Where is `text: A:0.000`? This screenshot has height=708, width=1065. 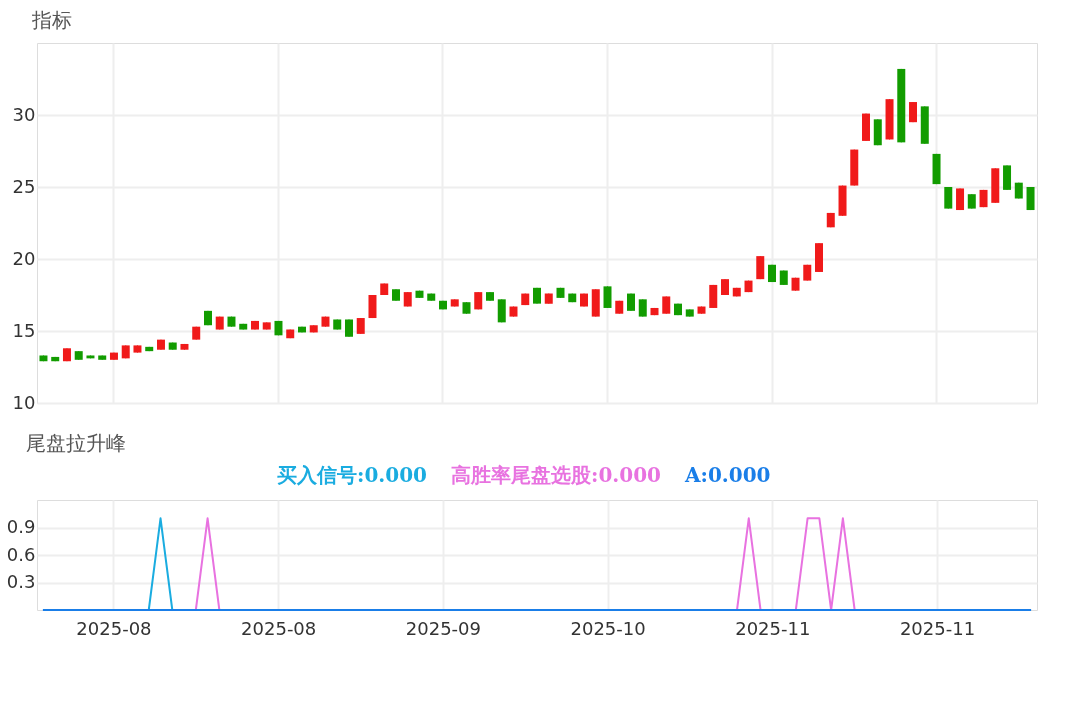
text: A:0.000 is located at coordinates (727, 475).